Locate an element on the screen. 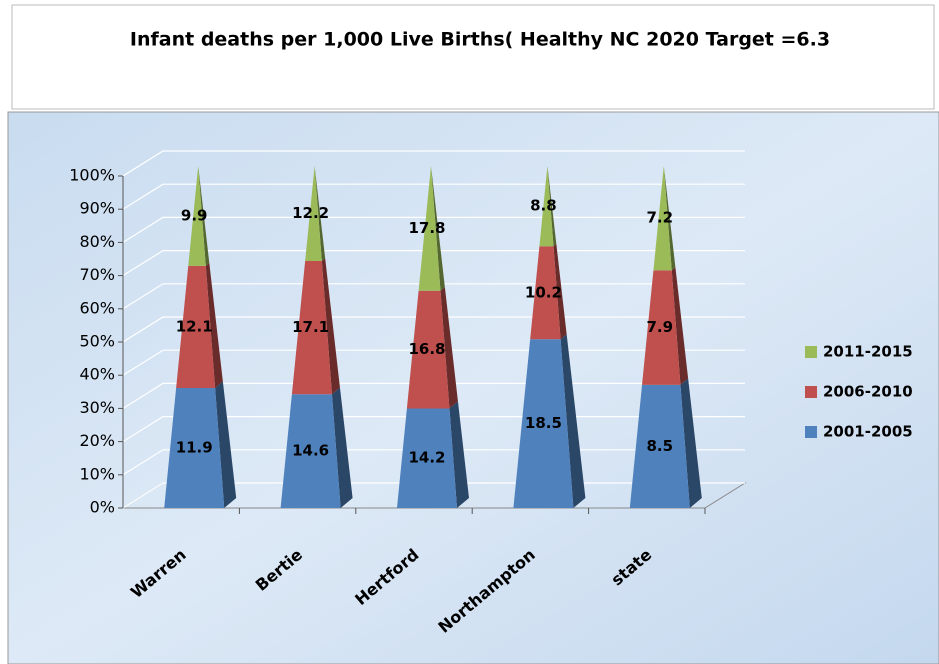  y-tick-label: 20% is located at coordinates (97, 440).